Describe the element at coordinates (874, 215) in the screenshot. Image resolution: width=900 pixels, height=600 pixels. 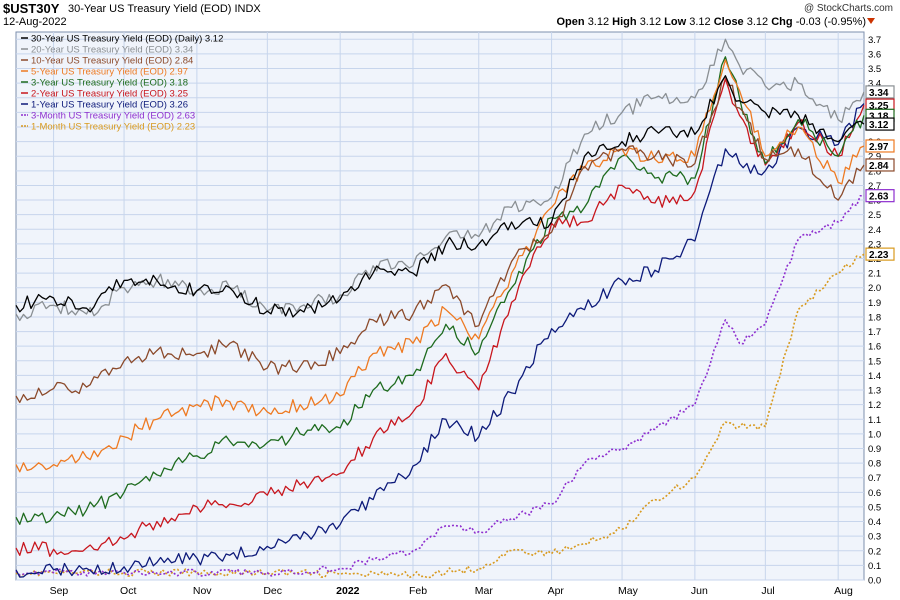
I see `y-tick-label: 2.5` at that location.